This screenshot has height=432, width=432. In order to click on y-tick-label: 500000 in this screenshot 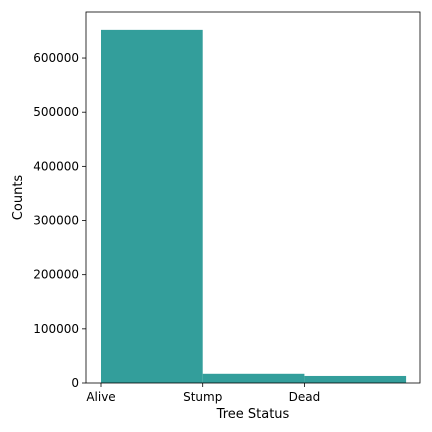, I will do `click(56, 112)`.